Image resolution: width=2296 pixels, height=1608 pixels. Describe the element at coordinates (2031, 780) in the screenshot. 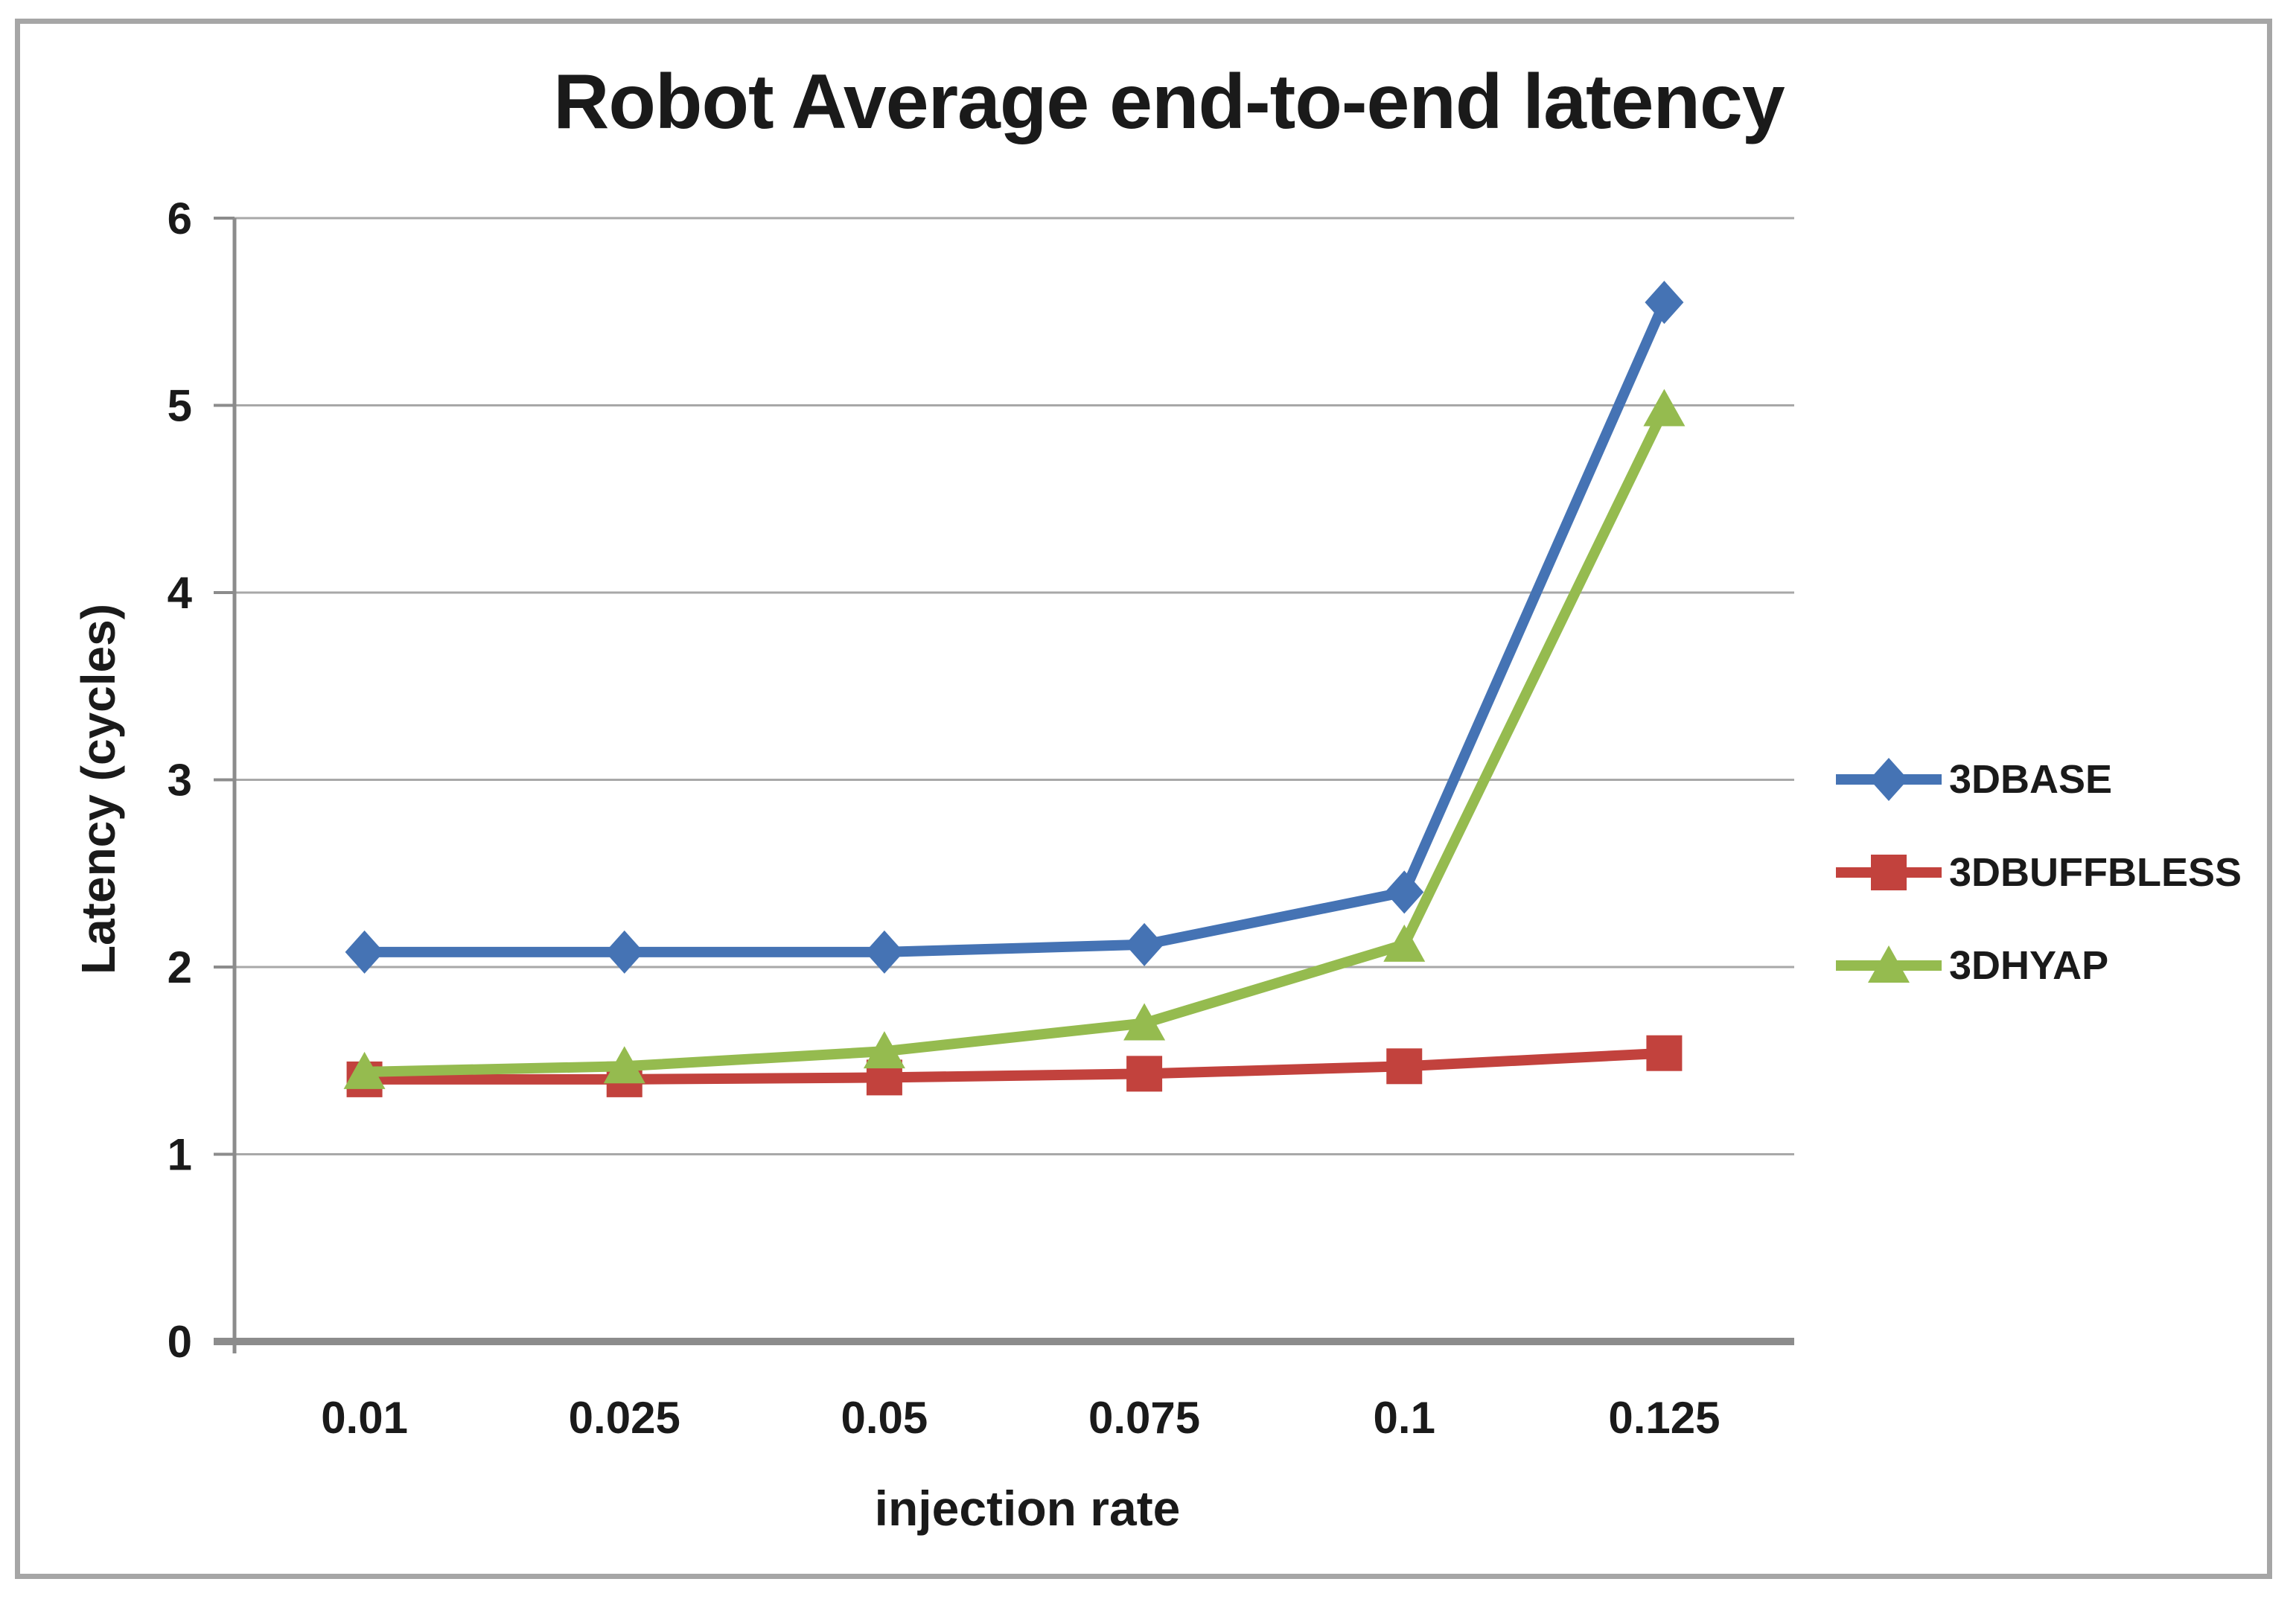

I see `legend-label: 3DBASE` at that location.